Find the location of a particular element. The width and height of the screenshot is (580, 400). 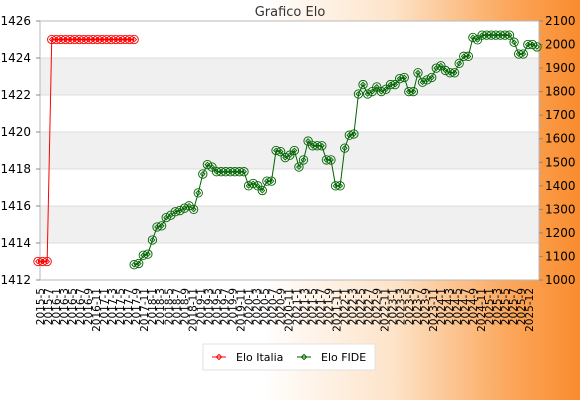

x-tick-label: 2019-7 is located at coordinates (225, 306).